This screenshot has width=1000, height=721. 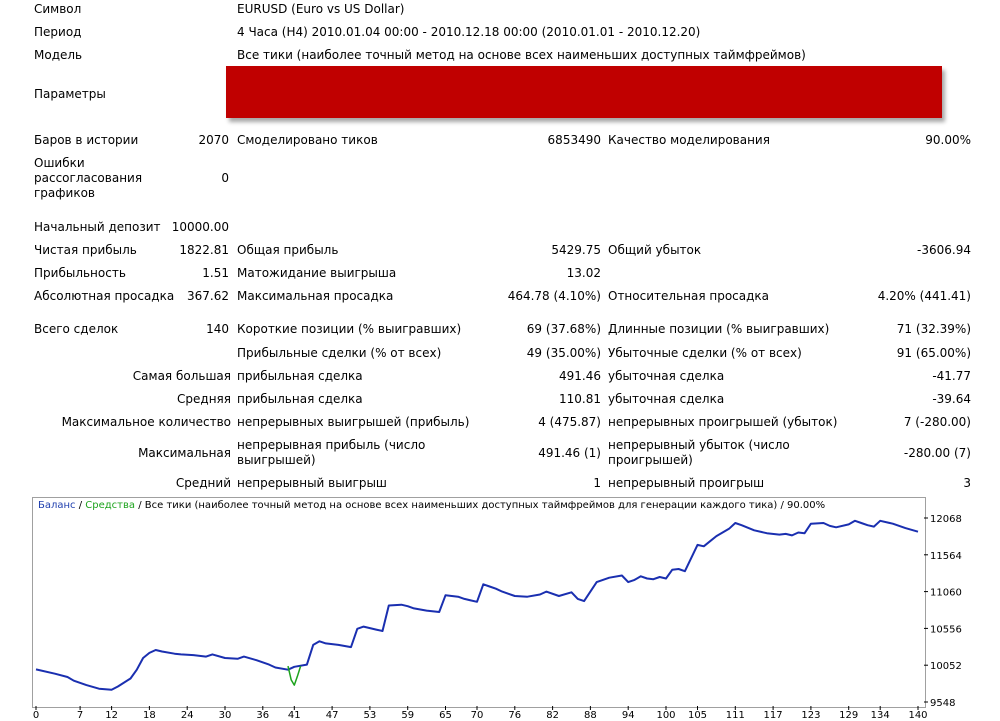 What do you see at coordinates (353, 422) in the screenshot?
I see `consecutive-wins-label: непрерывных выигрышей (прибыль)` at bounding box center [353, 422].